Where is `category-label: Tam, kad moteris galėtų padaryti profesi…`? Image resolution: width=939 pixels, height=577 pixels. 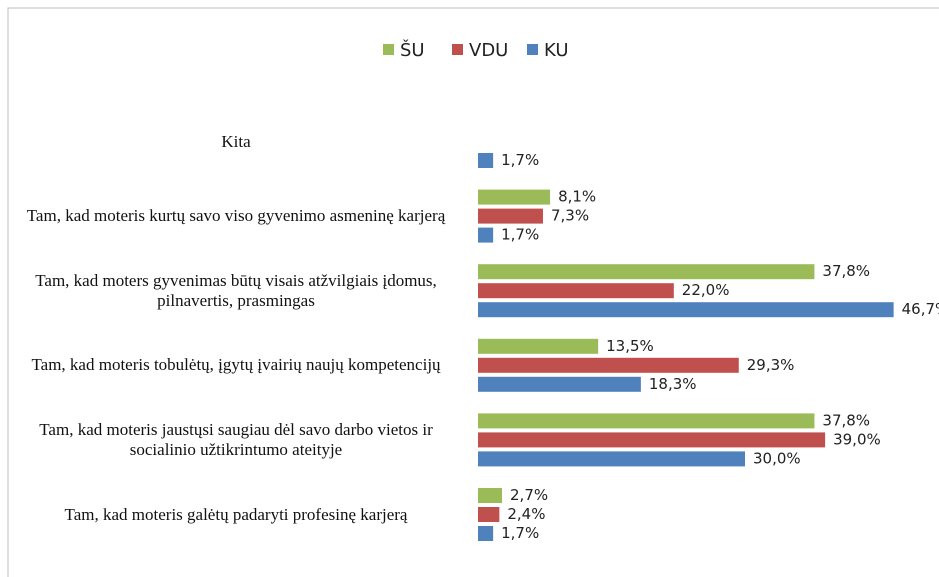
category-label: Tam, kad moteris galėtų padaryti profesi… is located at coordinates (236, 514).